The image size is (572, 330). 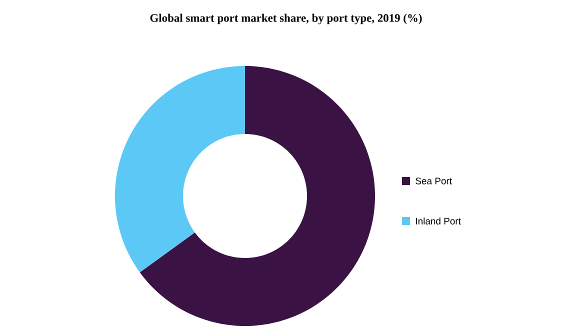 What do you see at coordinates (286, 19) in the screenshot?
I see `chart-title: Global smart port market share, by port type, 2019 (%)` at bounding box center [286, 19].